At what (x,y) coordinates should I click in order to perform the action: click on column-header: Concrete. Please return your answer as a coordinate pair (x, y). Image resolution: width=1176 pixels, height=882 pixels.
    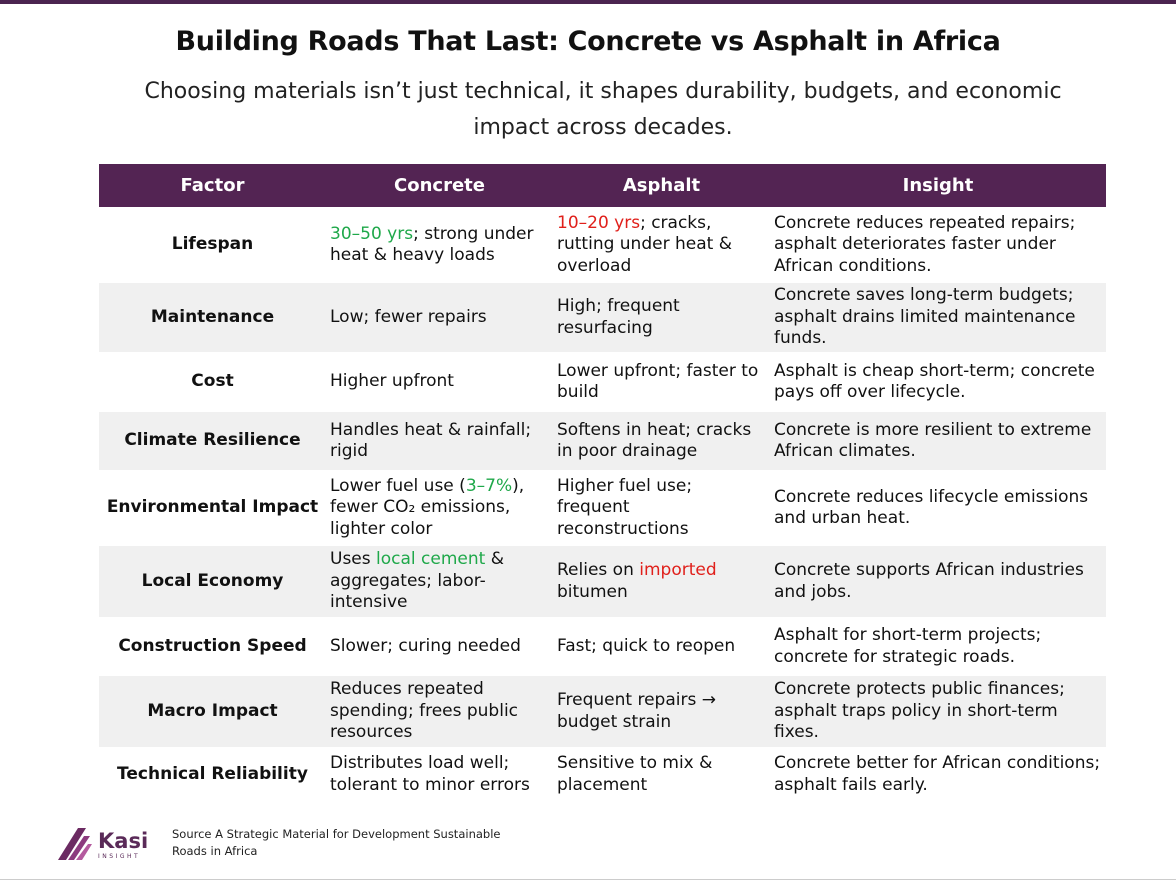
    Looking at the image, I should click on (439, 185).